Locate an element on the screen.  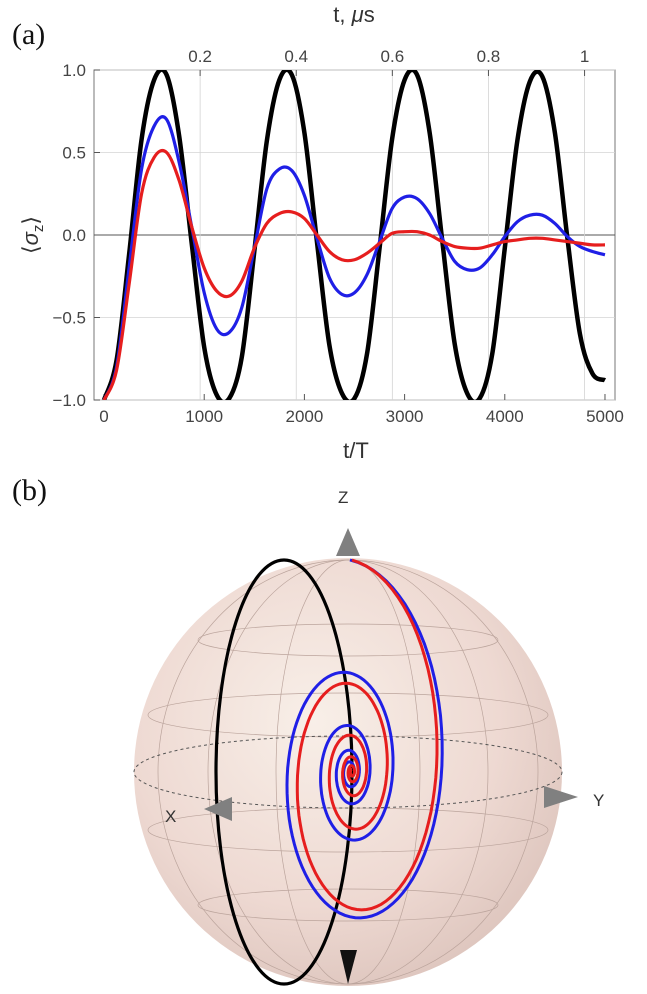
panel-b-label: (b) is located at coordinates (29, 490).